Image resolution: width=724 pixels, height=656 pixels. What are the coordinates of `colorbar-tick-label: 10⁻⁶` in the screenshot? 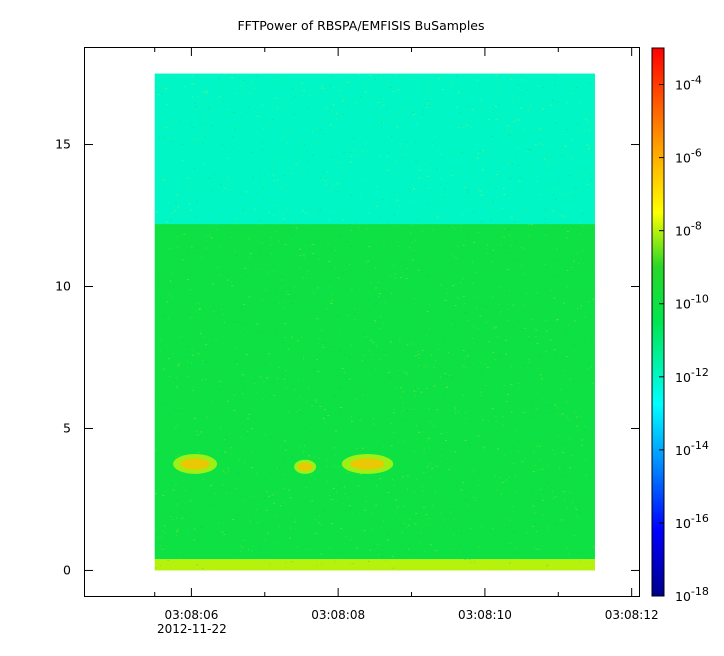 It's located at (688, 156).